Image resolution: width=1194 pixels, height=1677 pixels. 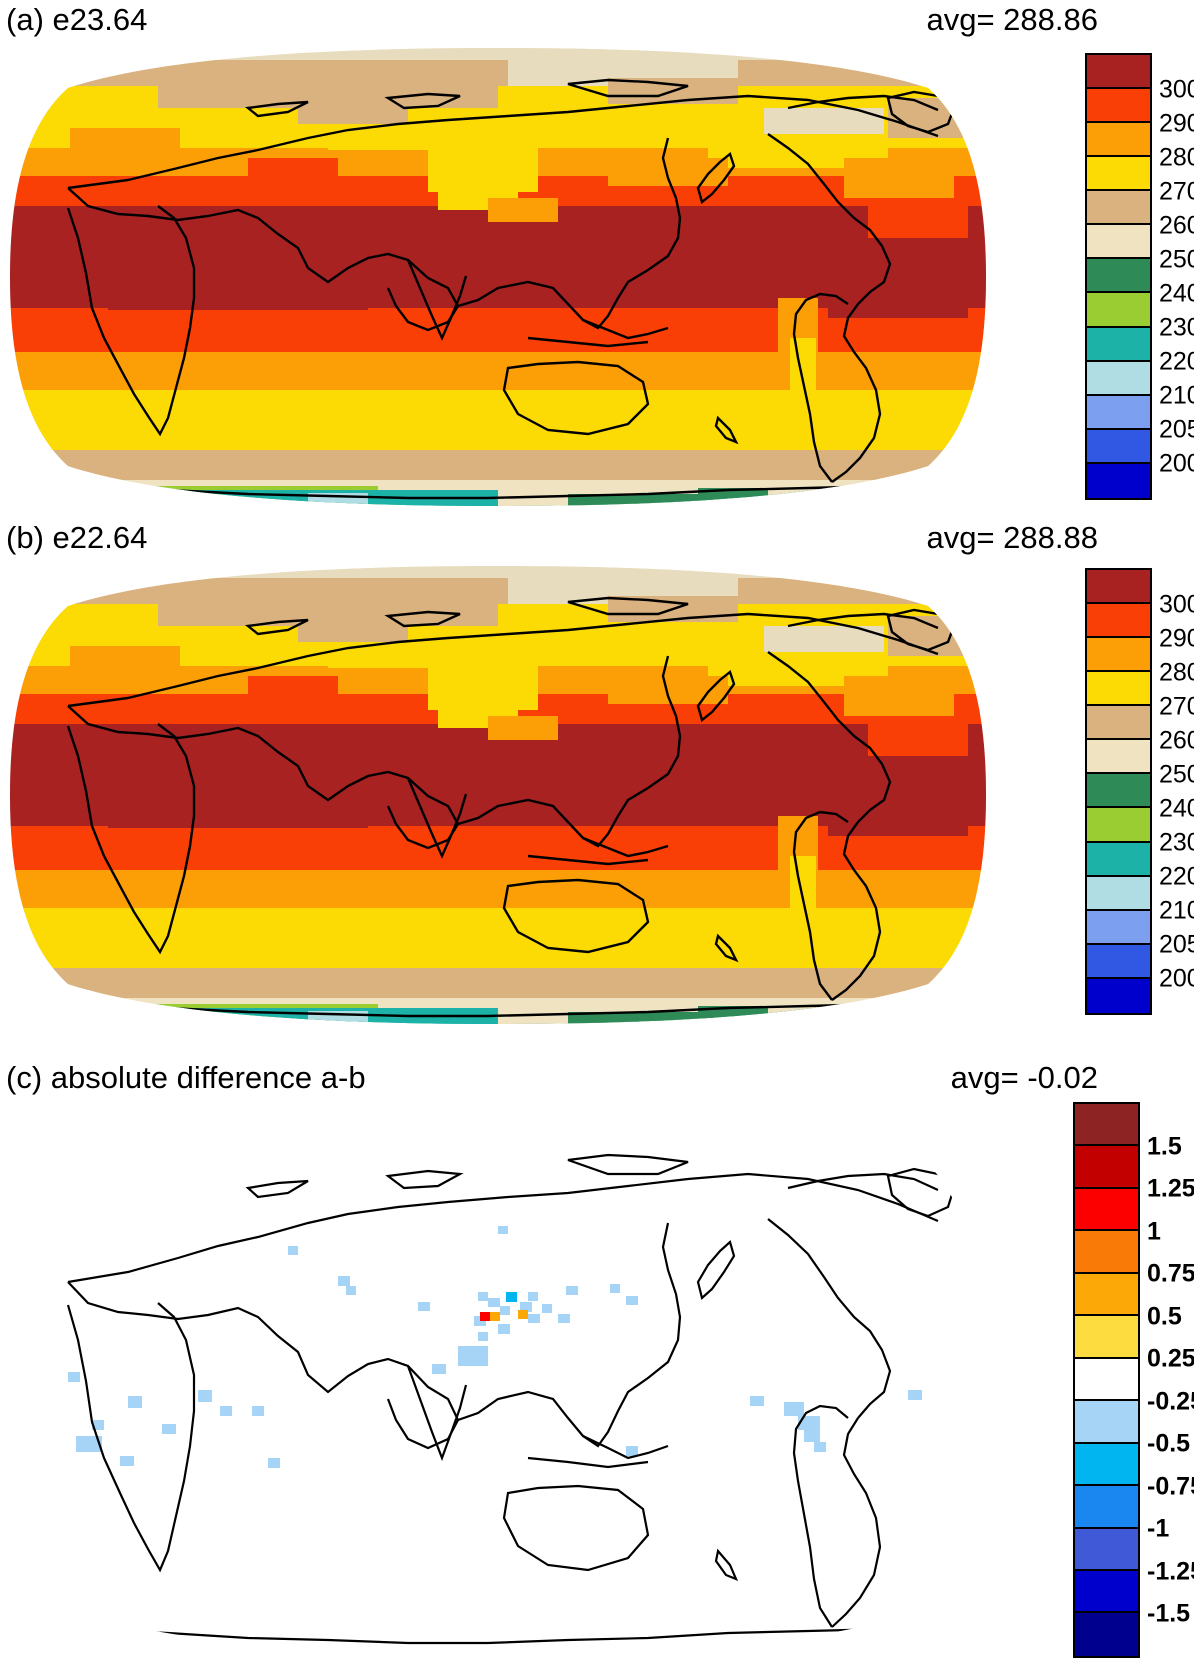 I want to click on colorbar-tick-label: 0.5, so click(x=1164, y=1316).